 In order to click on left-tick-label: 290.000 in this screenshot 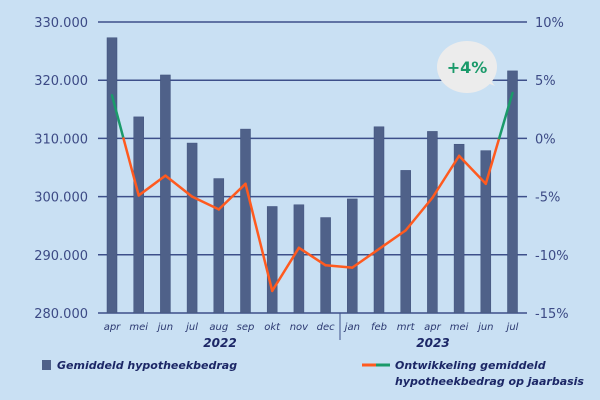, I will do `click(61, 256)`.